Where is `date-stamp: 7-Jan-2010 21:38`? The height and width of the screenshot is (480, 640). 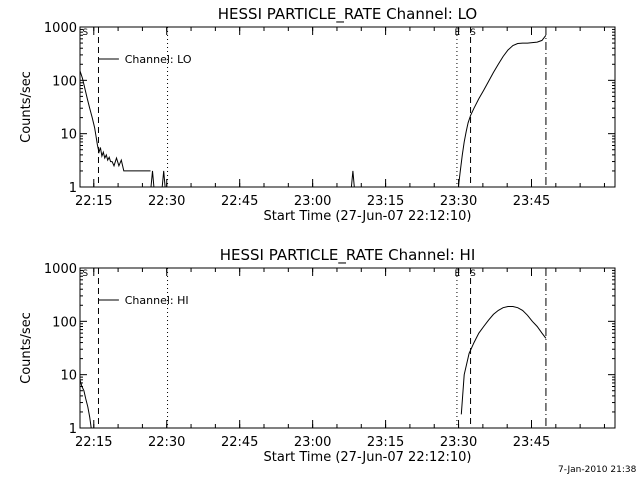
date-stamp: 7-Jan-2010 21:38 is located at coordinates (597, 470).